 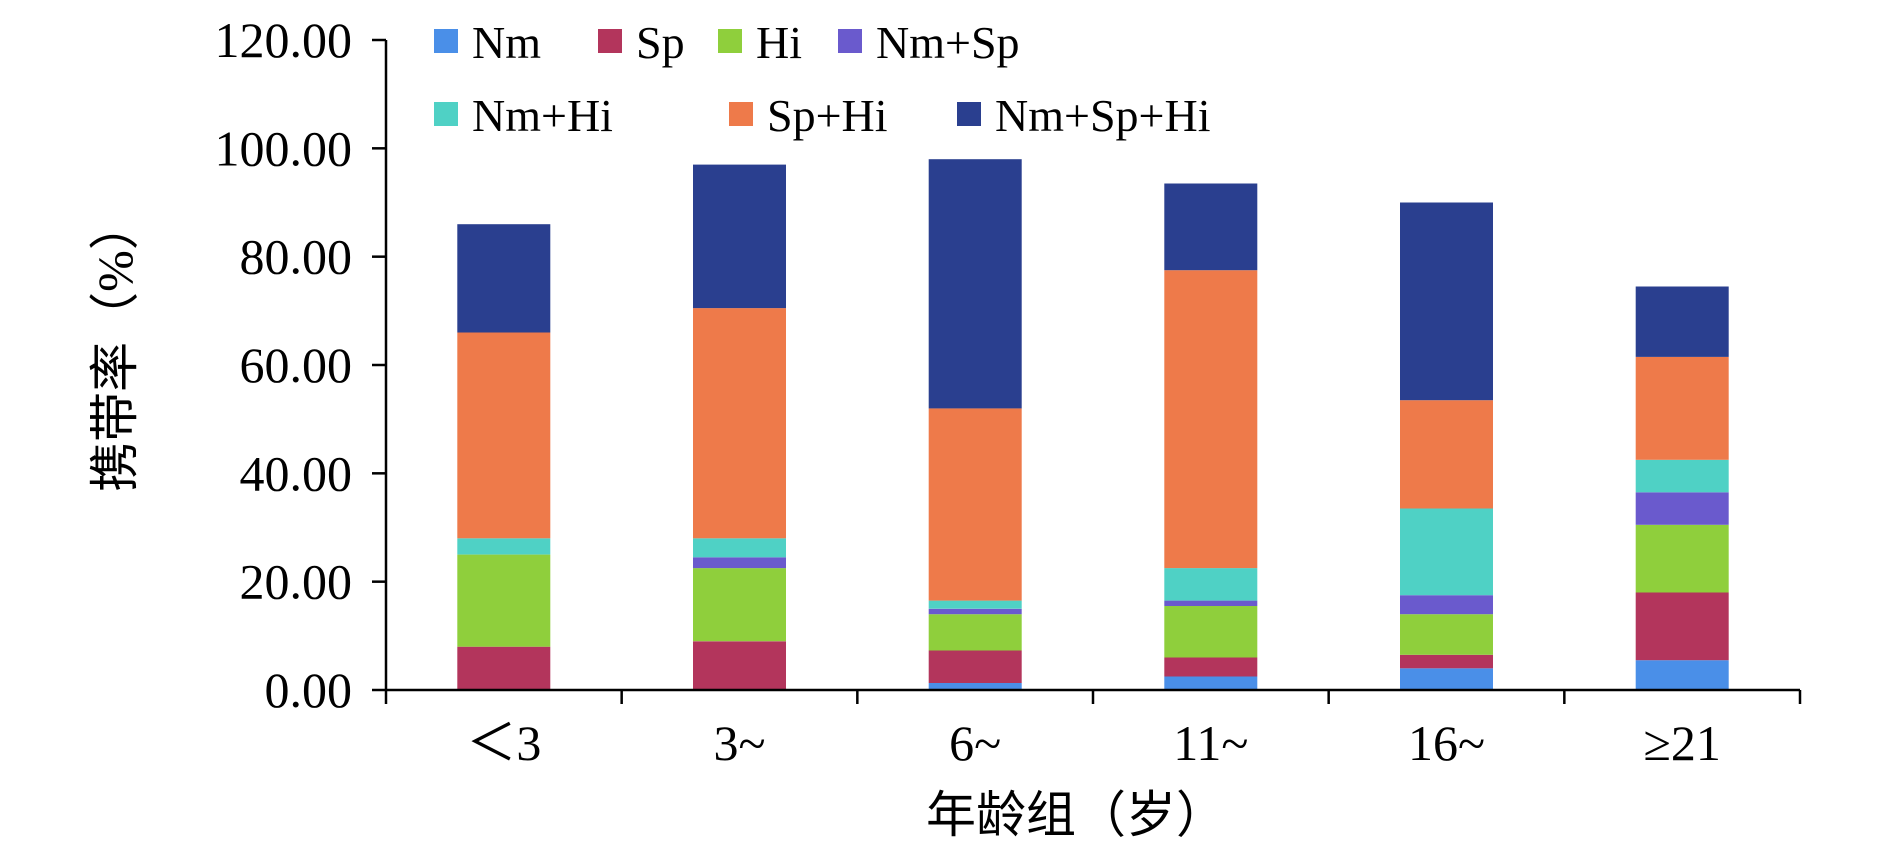 I want to click on y-tick-label: 100.00, so click(x=284, y=148).